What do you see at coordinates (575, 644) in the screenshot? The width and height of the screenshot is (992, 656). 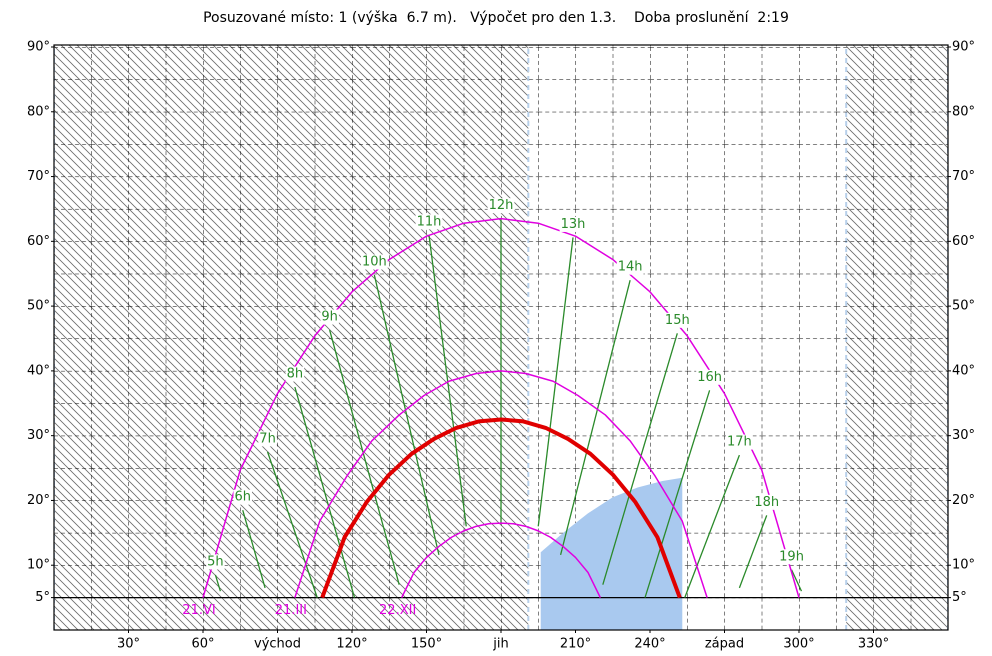 I see `x-tick-label: 210°` at bounding box center [575, 644].